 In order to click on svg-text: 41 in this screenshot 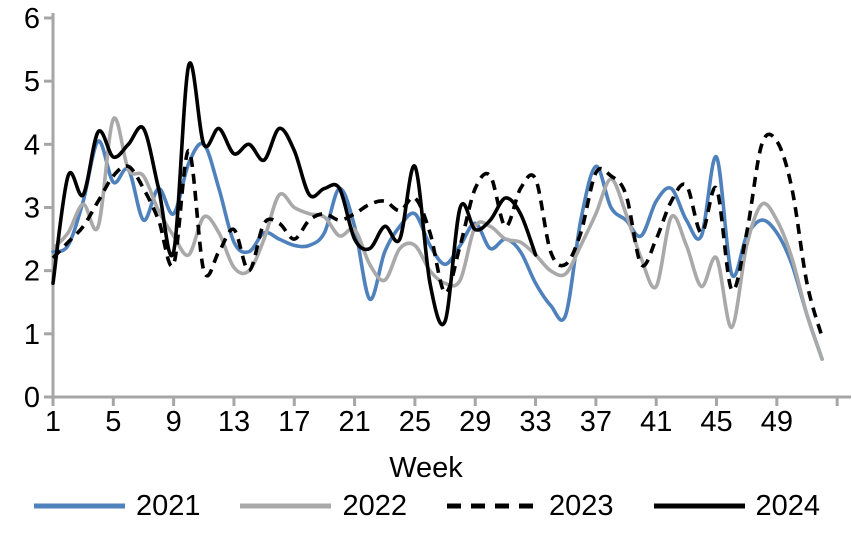, I will do `click(656, 422)`.